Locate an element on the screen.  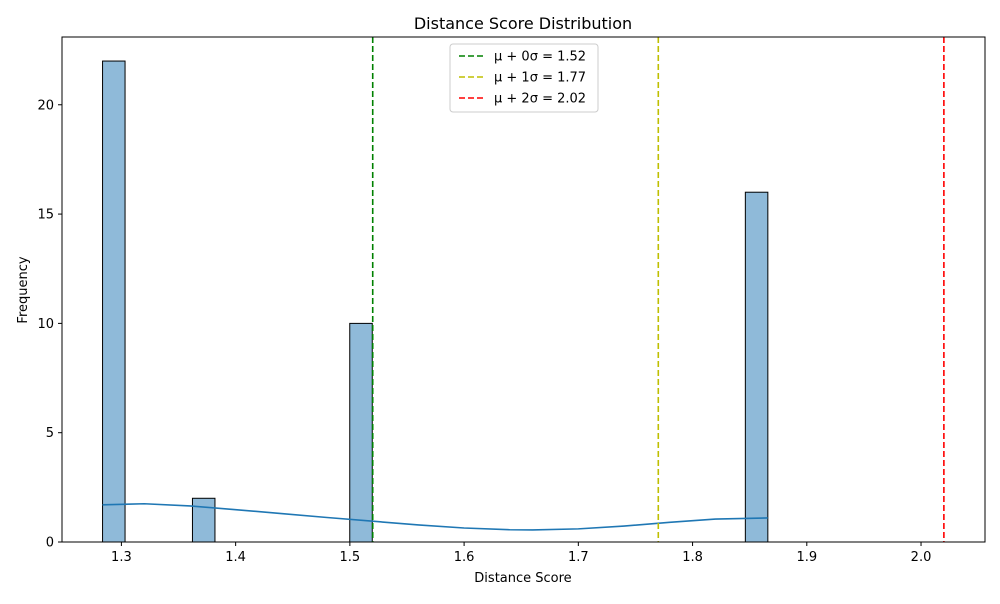
x-tick-label: 1.5 is located at coordinates (350, 557).